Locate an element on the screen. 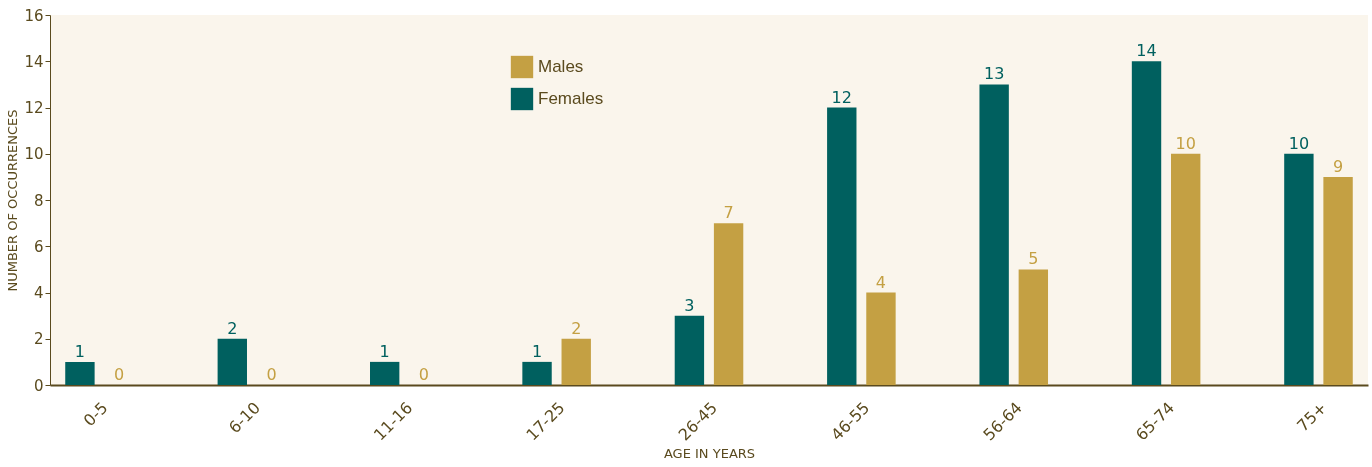  legend-label: Females is located at coordinates (571, 98).